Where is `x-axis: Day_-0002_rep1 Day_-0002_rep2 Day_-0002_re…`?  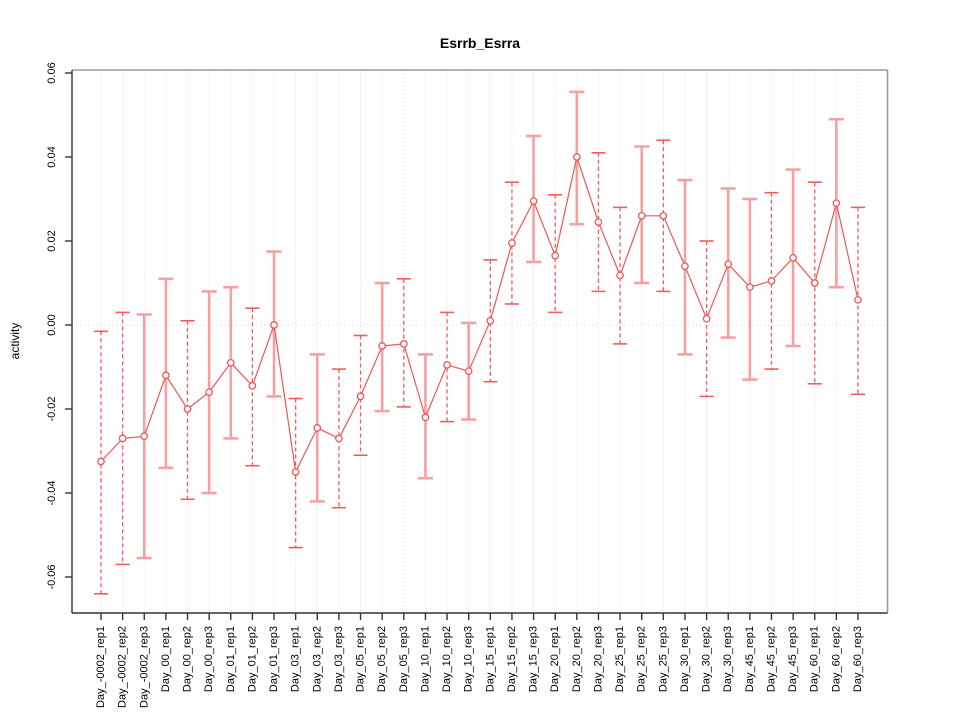
x-axis: Day_-0002_rep1 Day_-0002_rep2 Day_-0002_re… is located at coordinates (479, 660).